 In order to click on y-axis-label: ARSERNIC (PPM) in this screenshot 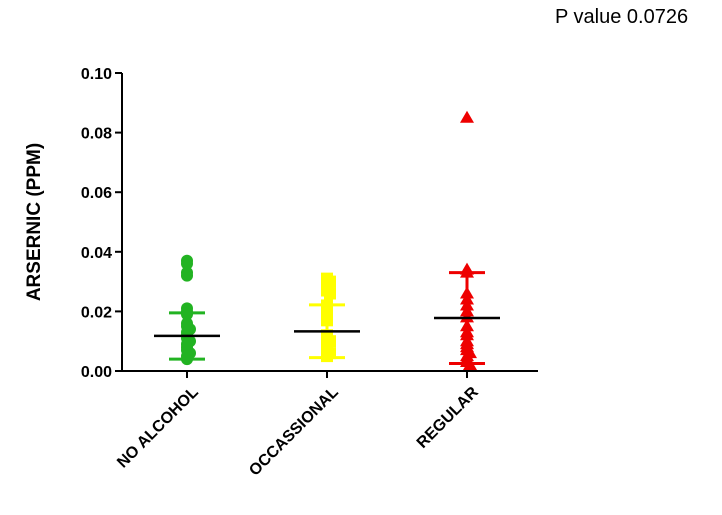, I will do `click(34, 222)`.